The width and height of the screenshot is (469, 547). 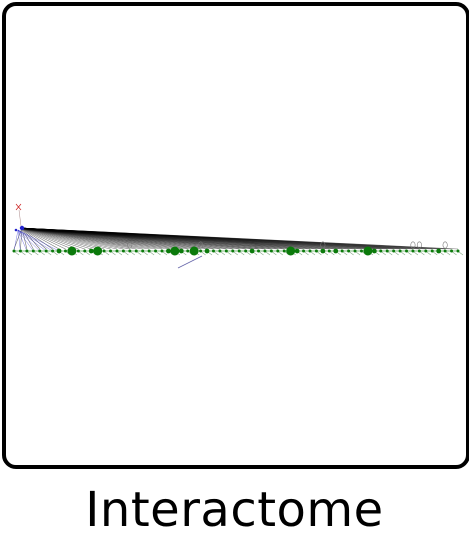 I want to click on interactome-network-graph, so click(x=238, y=236).